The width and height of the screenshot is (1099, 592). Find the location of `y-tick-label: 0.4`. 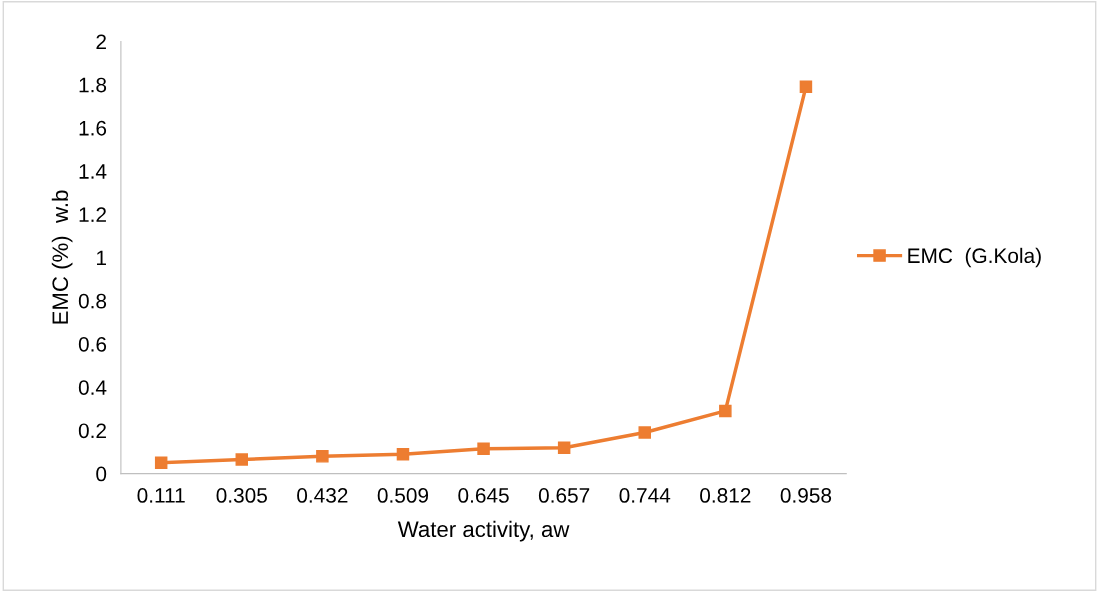

y-tick-label: 0.4 is located at coordinates (92, 387).